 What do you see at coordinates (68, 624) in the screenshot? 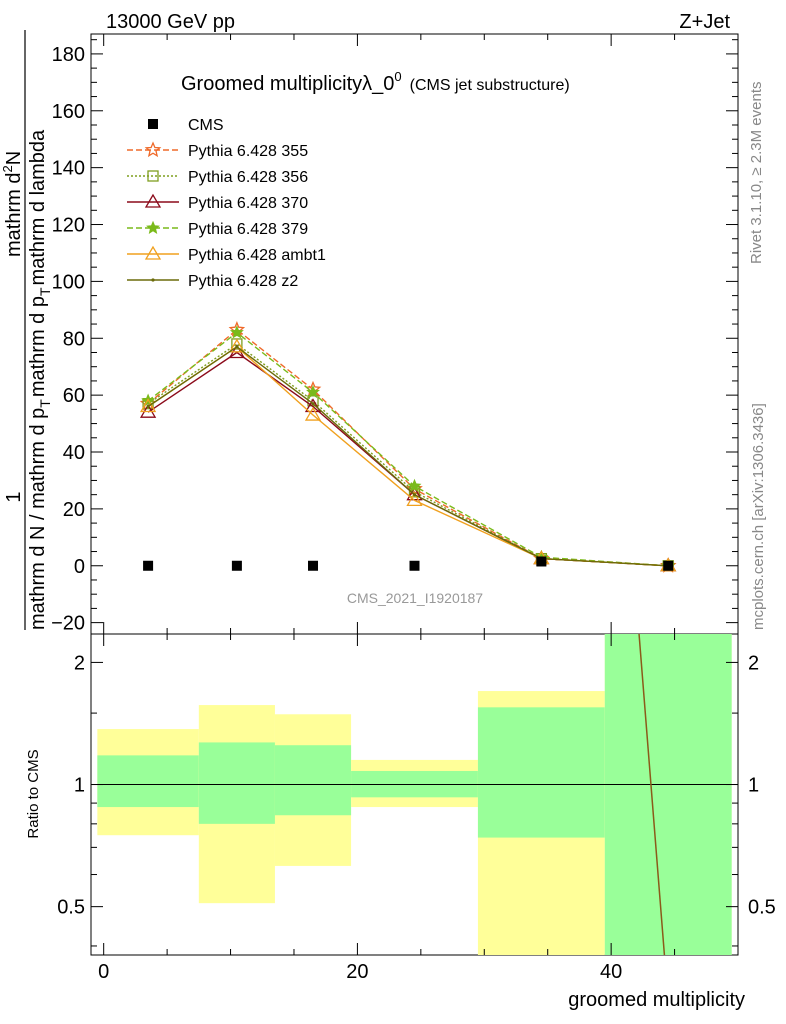
I see `y-tick-label: −20` at bounding box center [68, 624].